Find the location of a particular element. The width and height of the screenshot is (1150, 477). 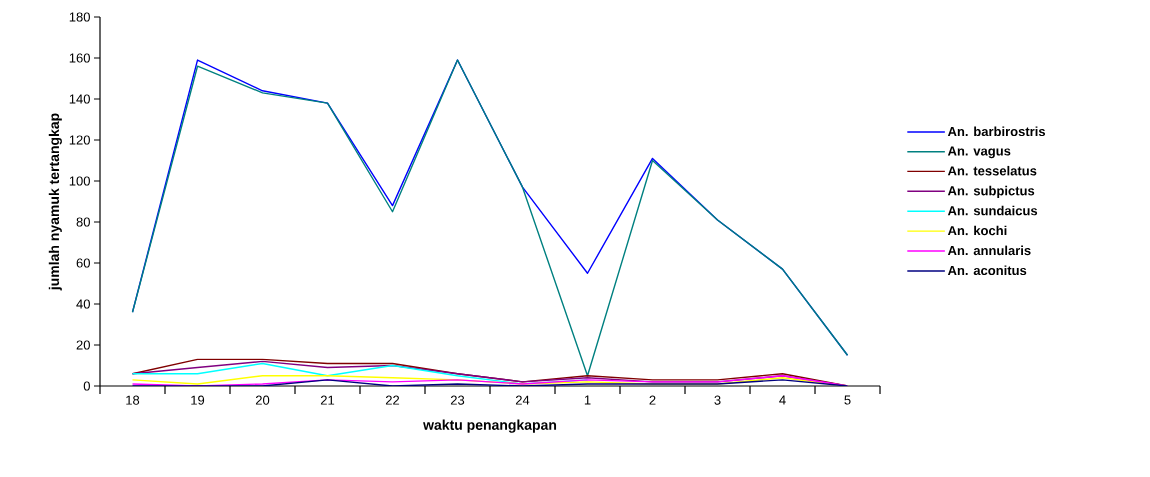

y-axis-title: jumlah nyamuk tertangkap is located at coordinates (55, 202).